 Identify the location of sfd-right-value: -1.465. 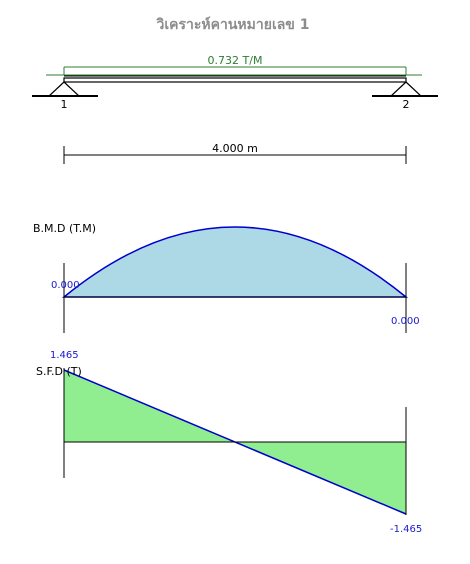
(406, 529).